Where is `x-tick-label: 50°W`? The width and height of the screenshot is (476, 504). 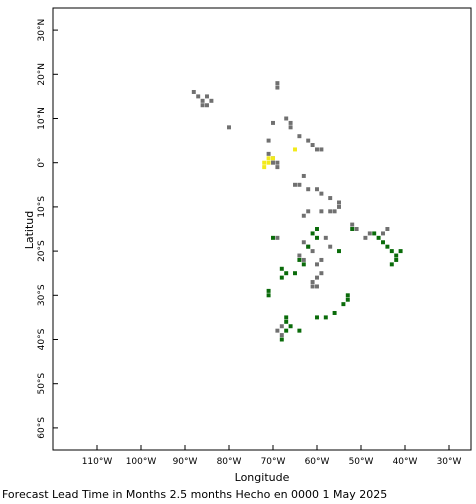
x-tick-label: 50°W is located at coordinates (361, 462).